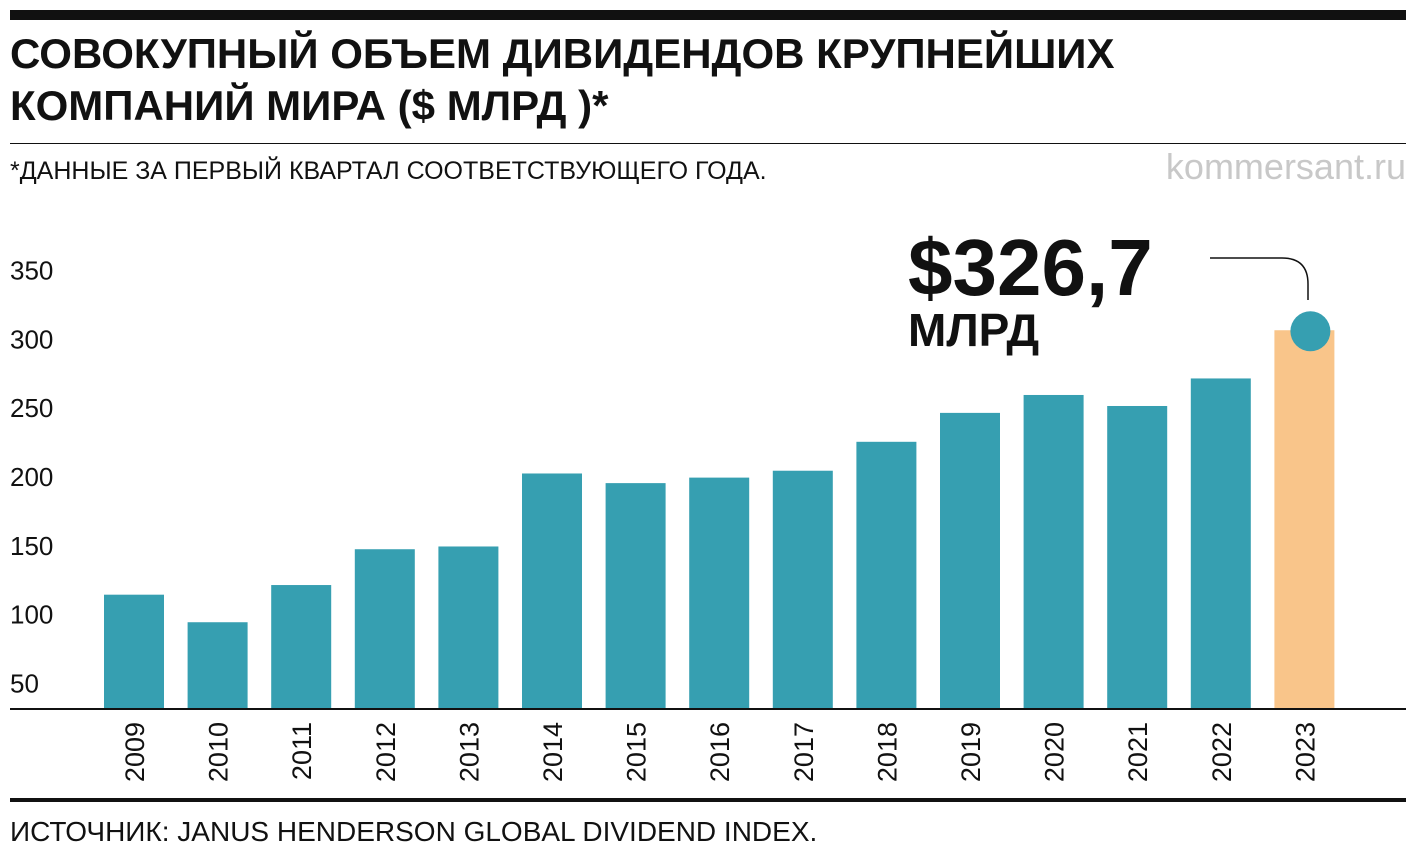 This screenshot has height=854, width=1418. What do you see at coordinates (31, 408) in the screenshot?
I see `y-tick-label: 250` at bounding box center [31, 408].